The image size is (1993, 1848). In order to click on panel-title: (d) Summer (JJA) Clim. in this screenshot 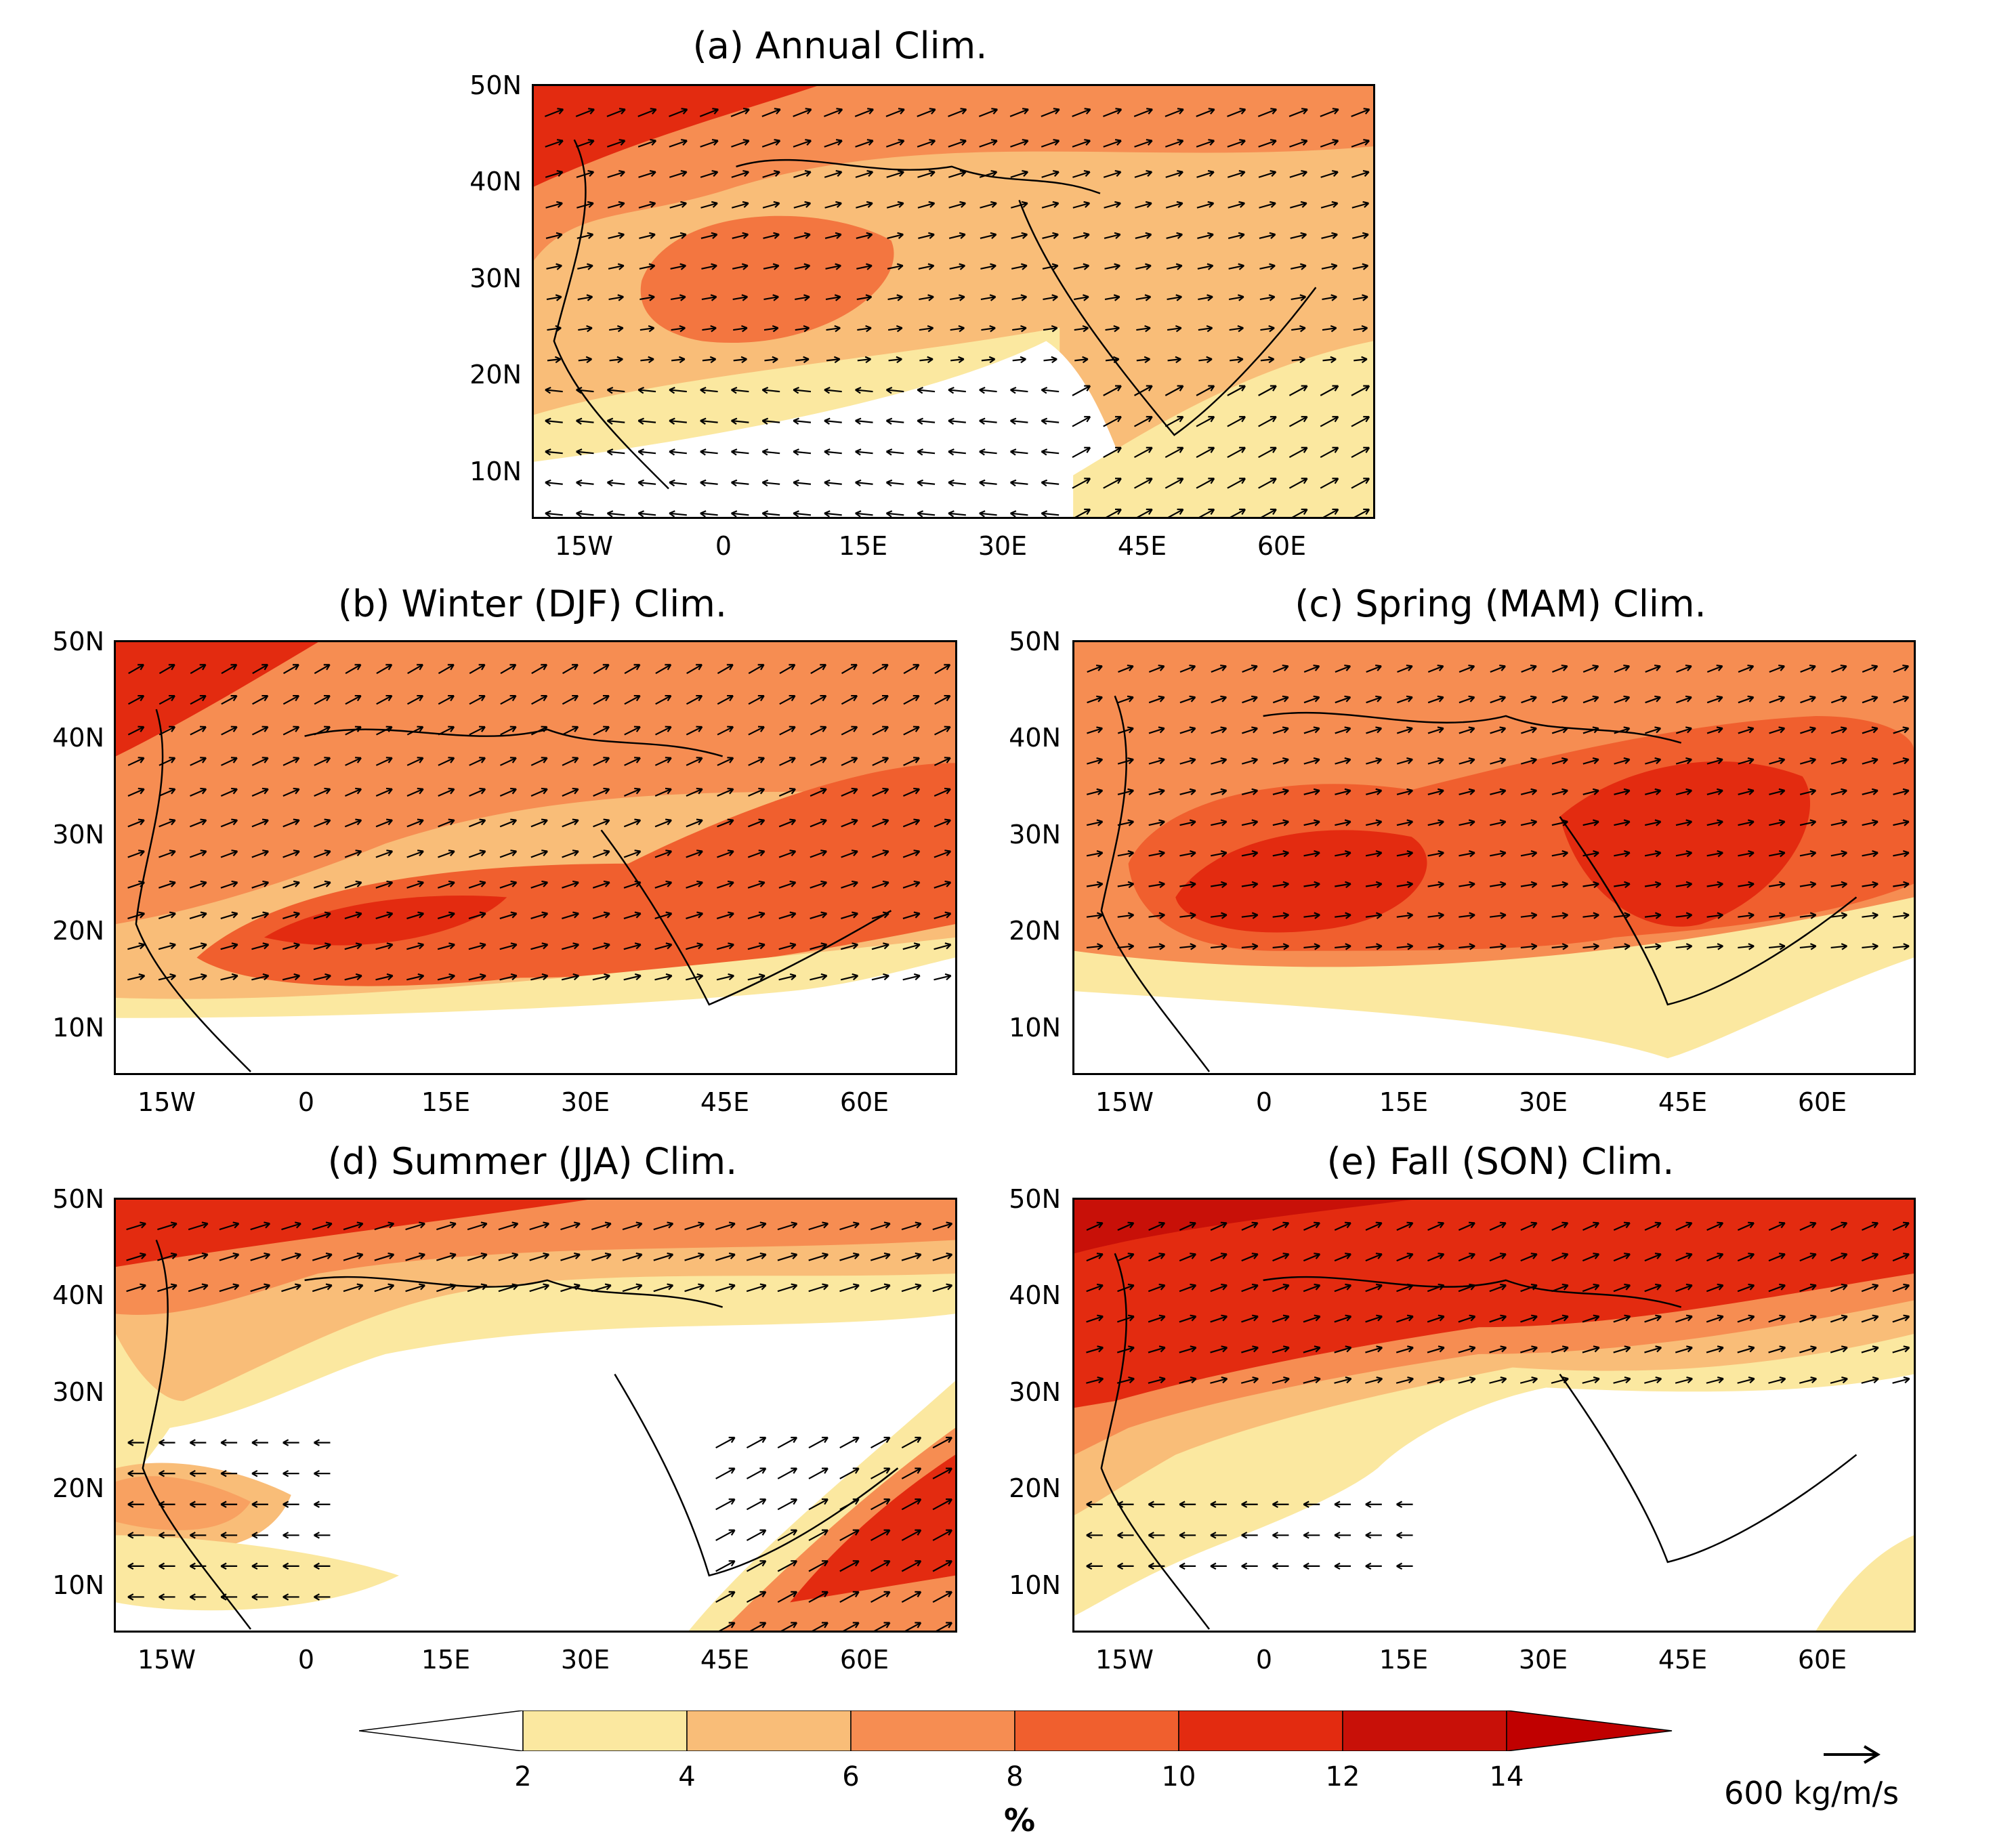, I will do `click(532, 1161)`.